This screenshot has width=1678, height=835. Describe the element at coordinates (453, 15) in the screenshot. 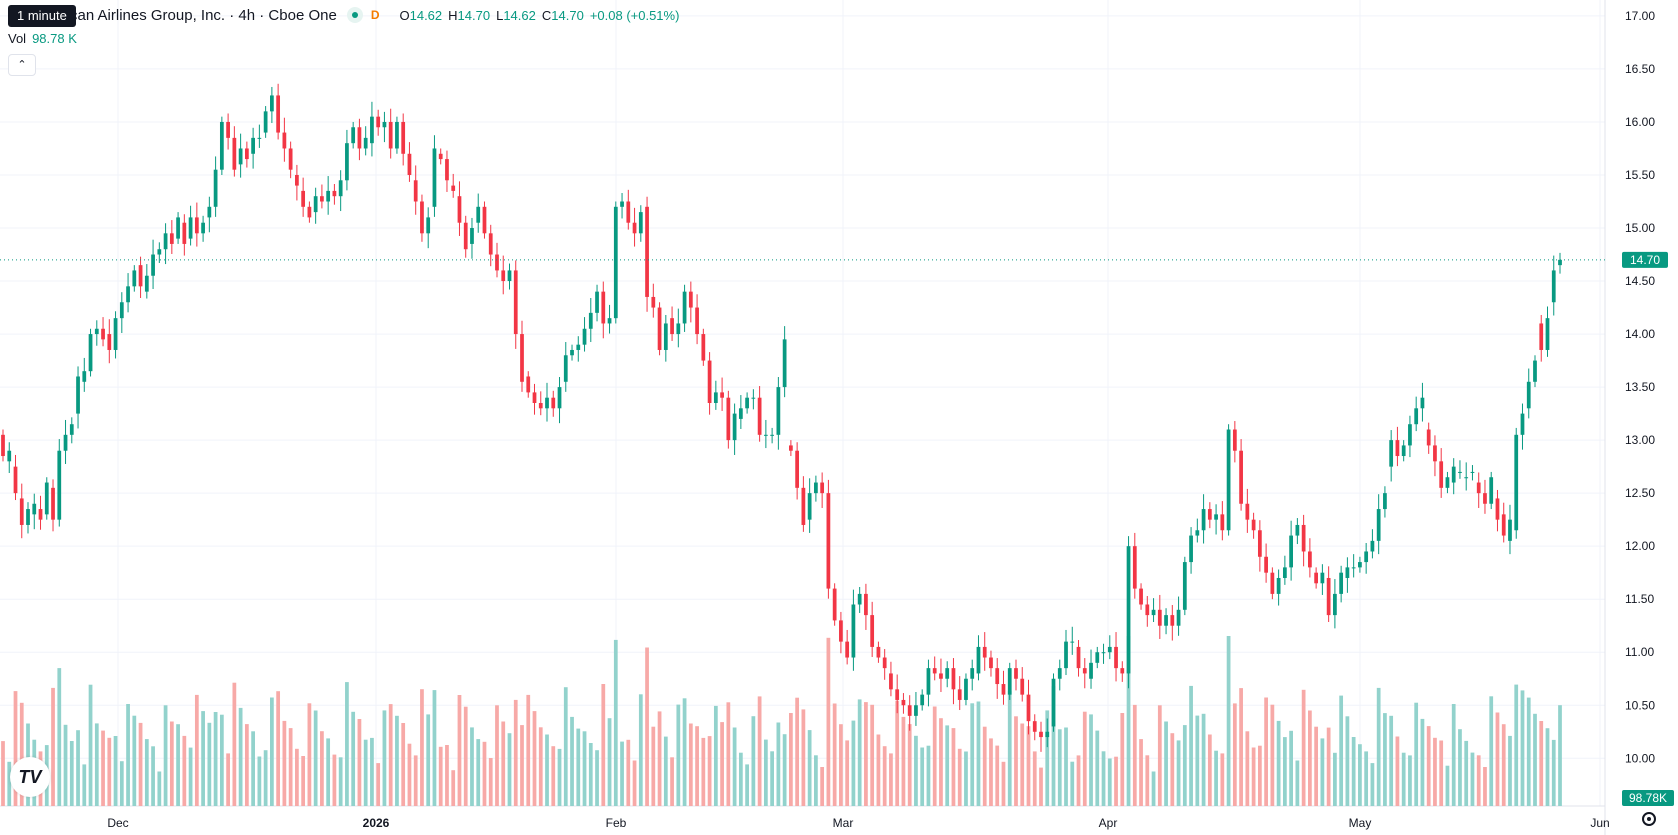

I see `high-label: H` at that location.